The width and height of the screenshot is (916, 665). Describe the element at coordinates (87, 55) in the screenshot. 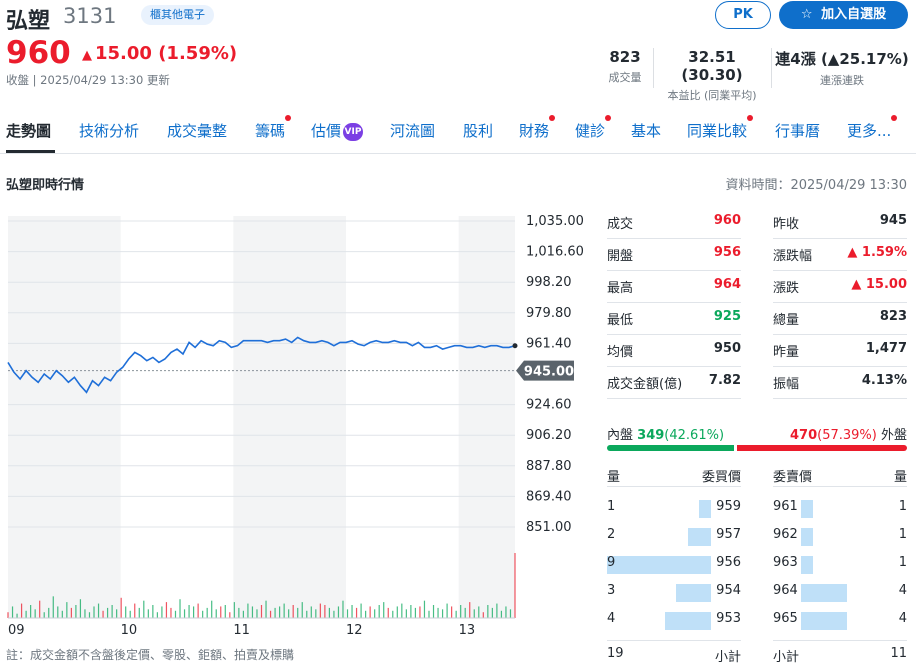

I see `up-triangle-icon: ▲` at that location.